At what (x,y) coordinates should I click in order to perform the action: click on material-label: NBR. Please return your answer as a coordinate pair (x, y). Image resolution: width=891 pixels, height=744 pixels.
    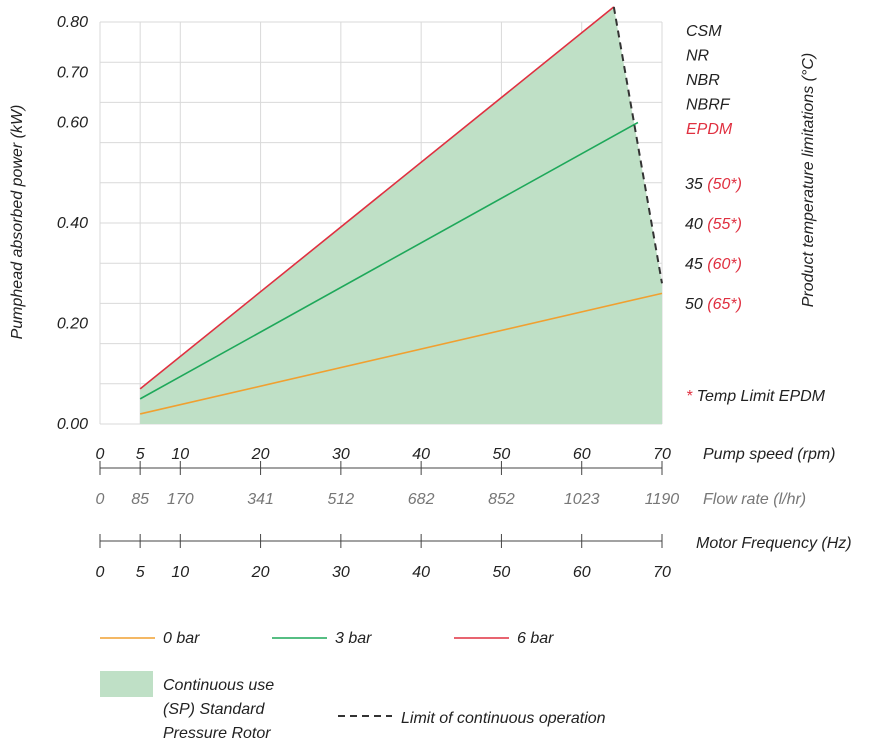
    Looking at the image, I should click on (703, 80).